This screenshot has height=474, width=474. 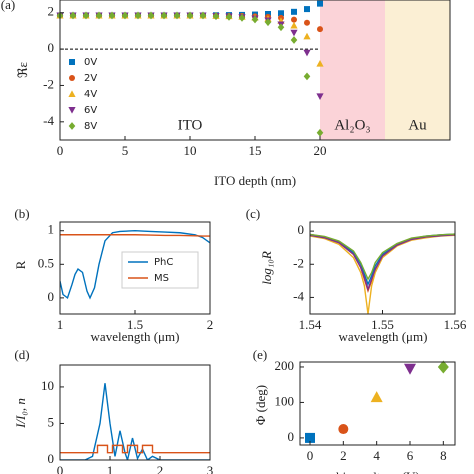 I want to click on panel-label: (a), so click(x=8, y=6).